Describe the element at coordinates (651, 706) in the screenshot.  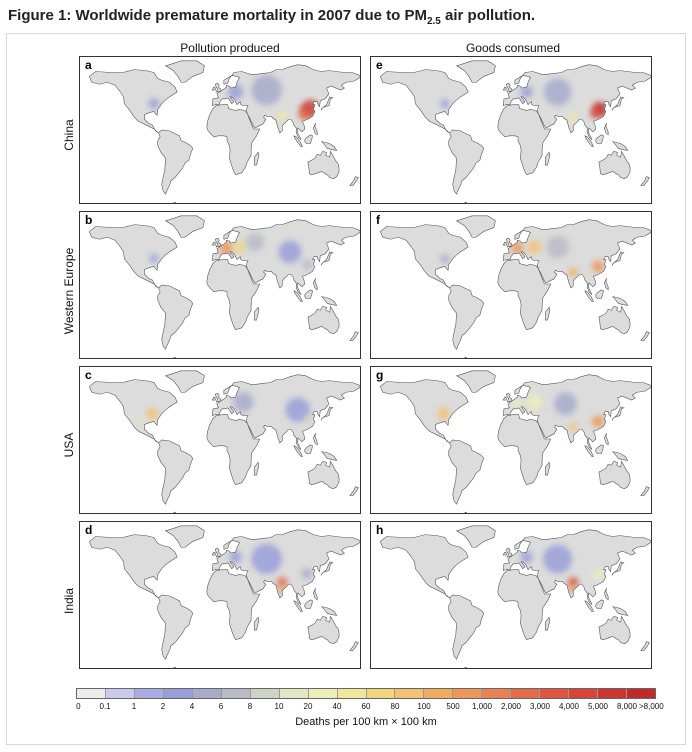
I see `legend-tick-label: >8,000` at that location.